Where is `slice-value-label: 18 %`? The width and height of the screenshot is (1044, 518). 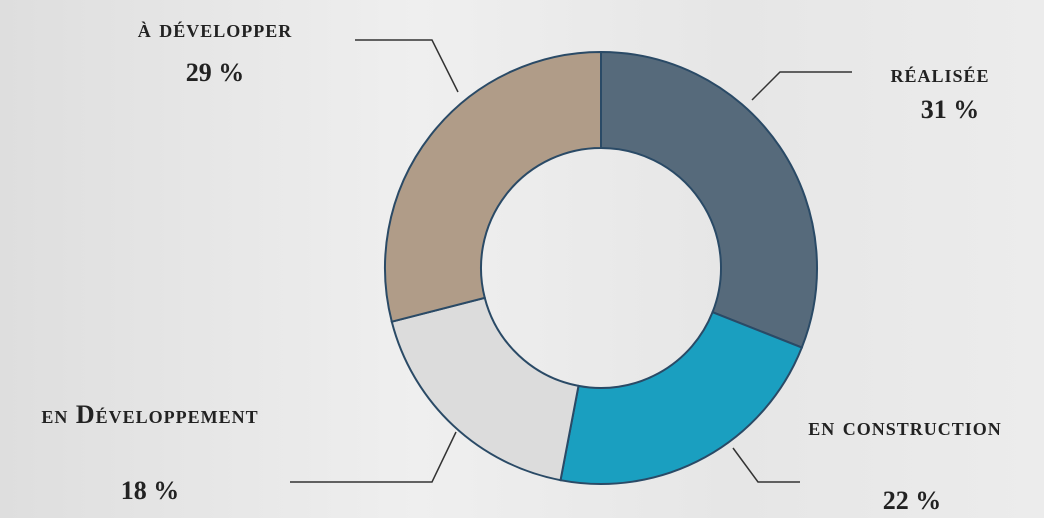
slice-value-label: 18 % is located at coordinates (150, 490).